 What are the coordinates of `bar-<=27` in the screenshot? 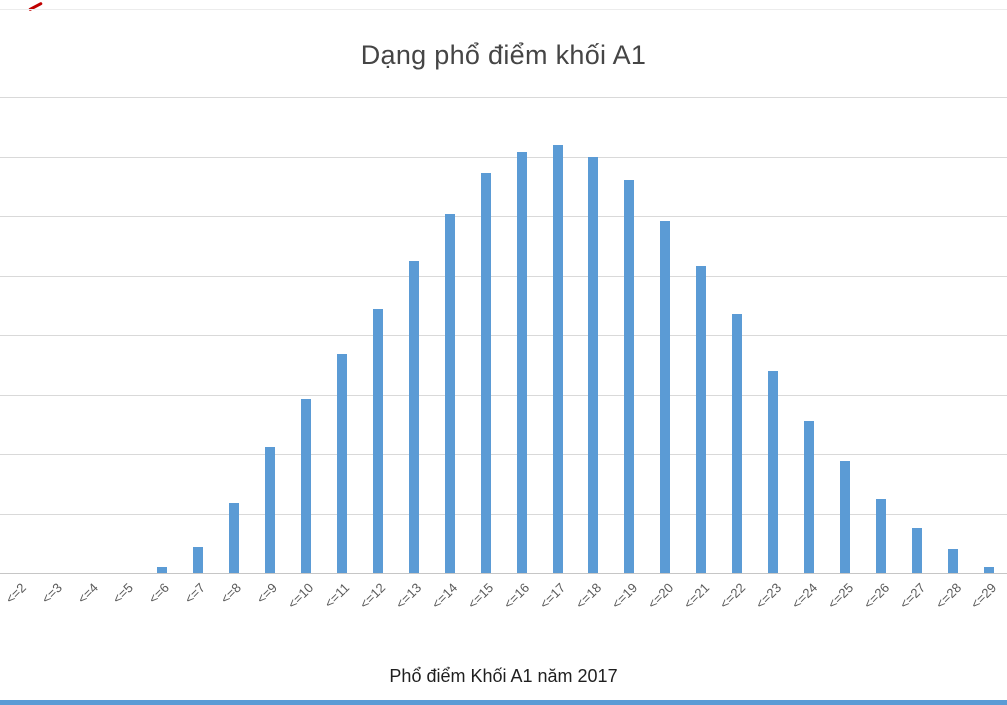 It's located at (917, 550).